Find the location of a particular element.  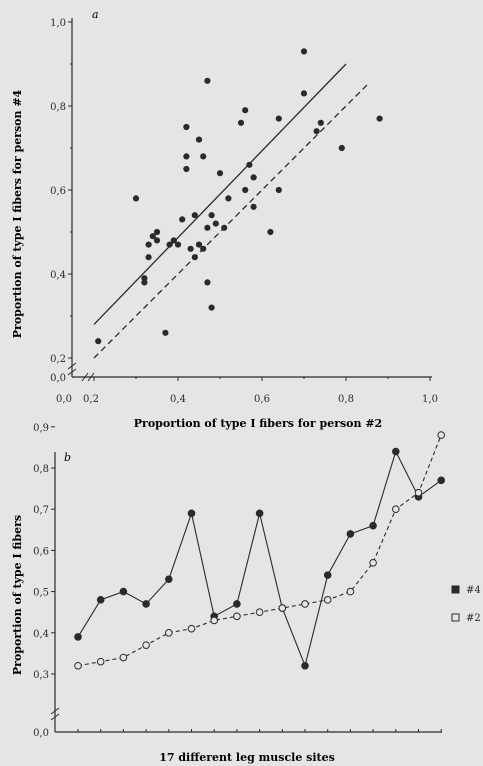

panel-b-axis-breaks is located at coordinates (55, 714).